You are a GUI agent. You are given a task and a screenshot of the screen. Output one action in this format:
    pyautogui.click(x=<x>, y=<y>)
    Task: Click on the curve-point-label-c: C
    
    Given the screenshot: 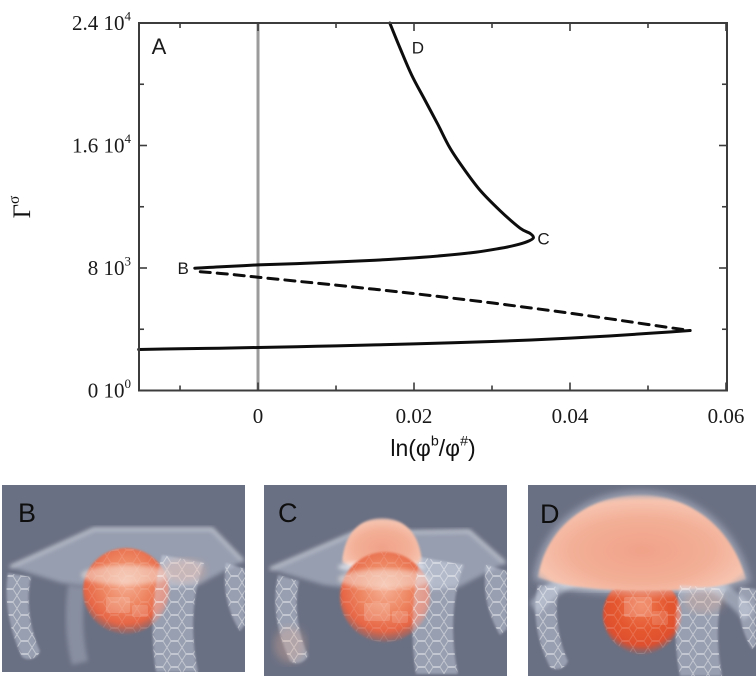 What is the action you would take?
    pyautogui.click(x=543, y=238)
    